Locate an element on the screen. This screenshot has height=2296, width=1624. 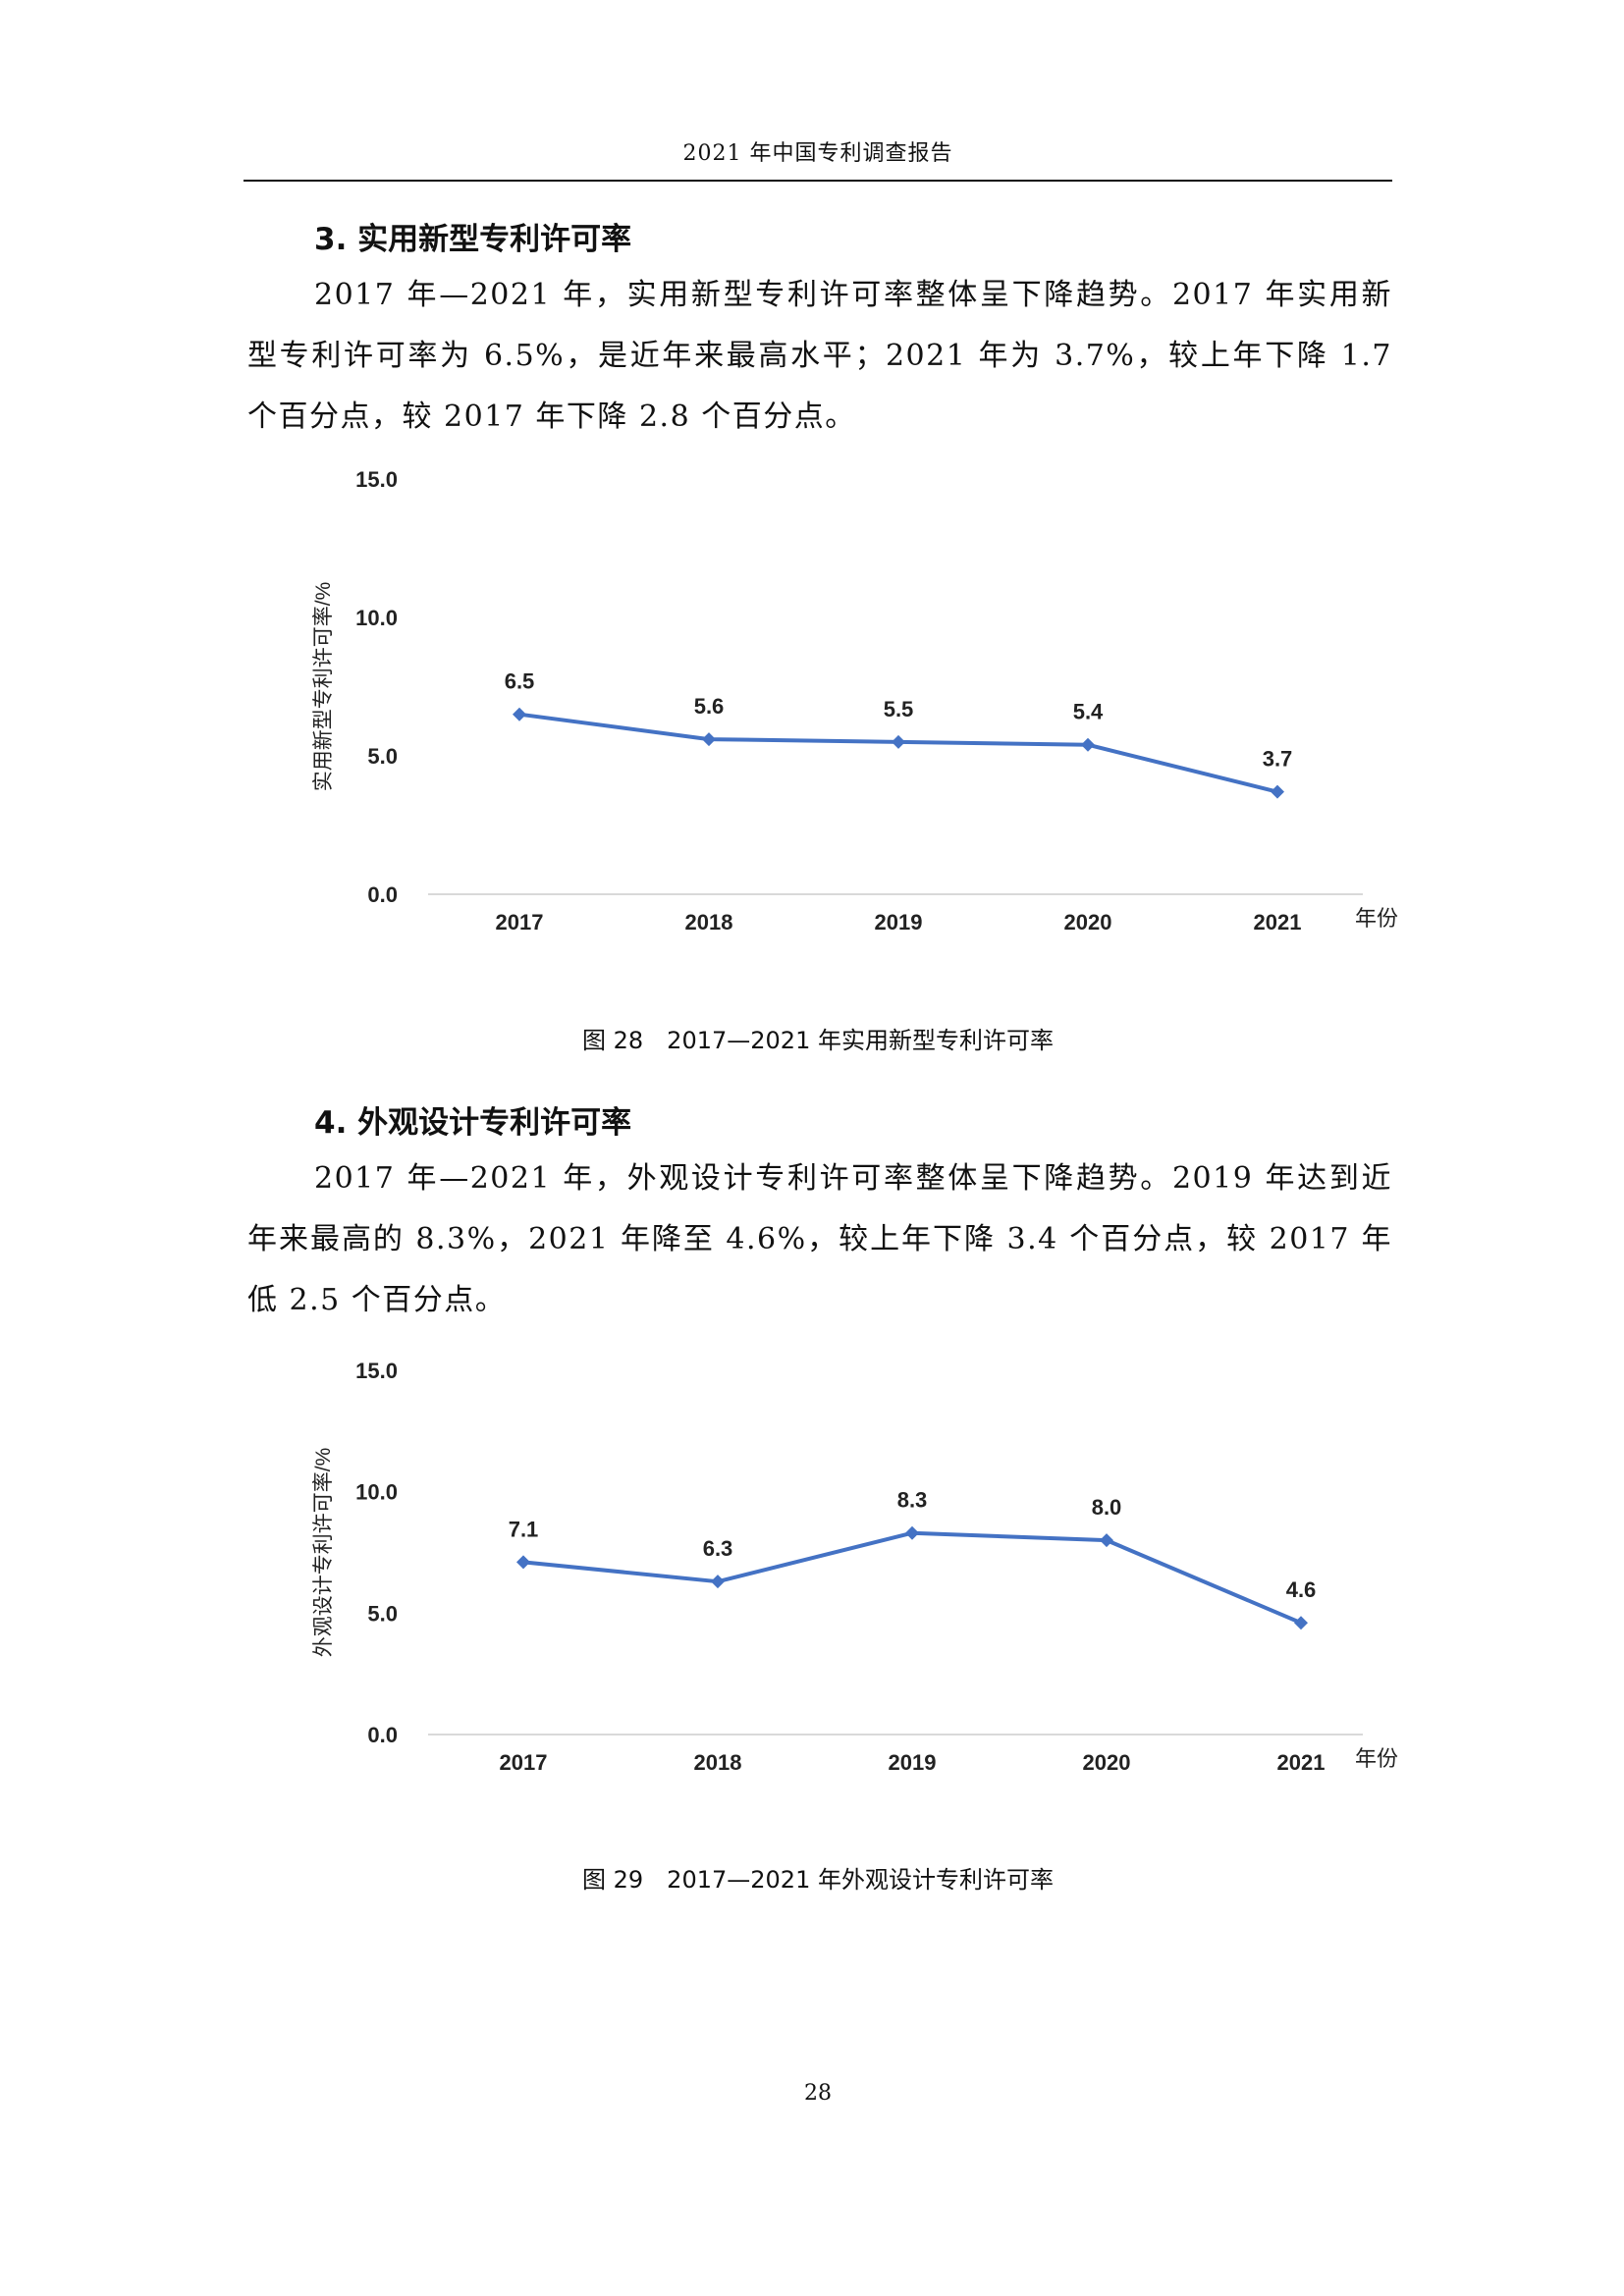
figure-28-caption: 图 28 2017—2021 年实用新型专利许可率 is located at coordinates (818, 1041).